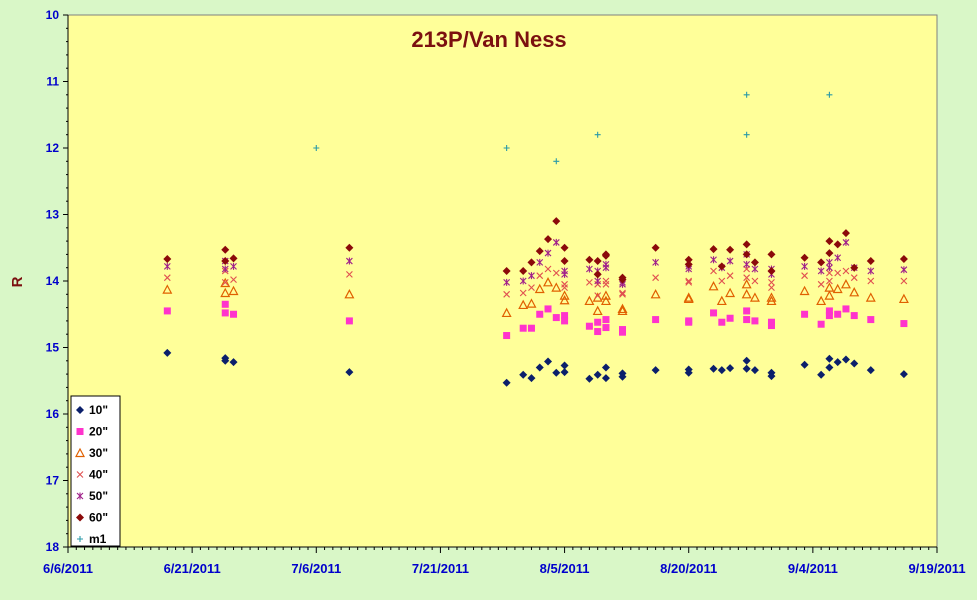 The width and height of the screenshot is (977, 600). I want to click on legend-label: 60", so click(98, 518).